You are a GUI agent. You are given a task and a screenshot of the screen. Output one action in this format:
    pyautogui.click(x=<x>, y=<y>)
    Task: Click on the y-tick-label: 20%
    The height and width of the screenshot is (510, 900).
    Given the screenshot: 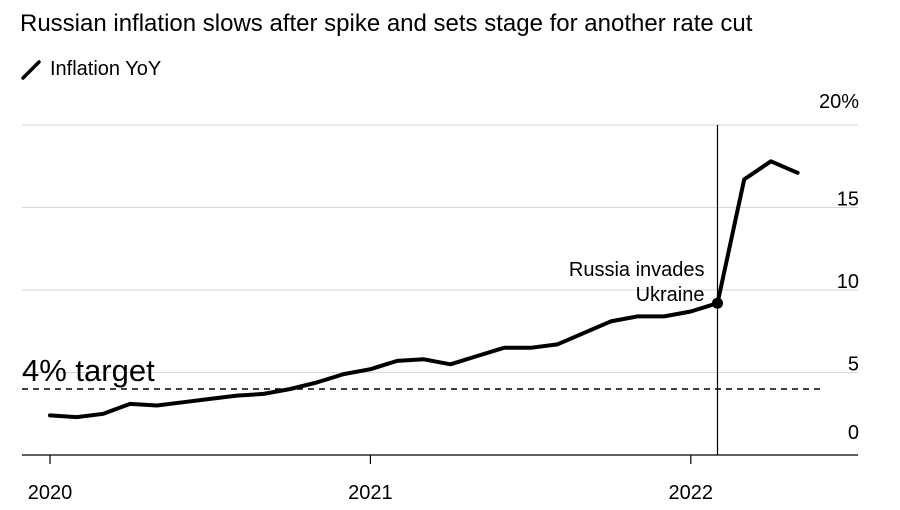 What is the action you would take?
    pyautogui.click(x=839, y=102)
    